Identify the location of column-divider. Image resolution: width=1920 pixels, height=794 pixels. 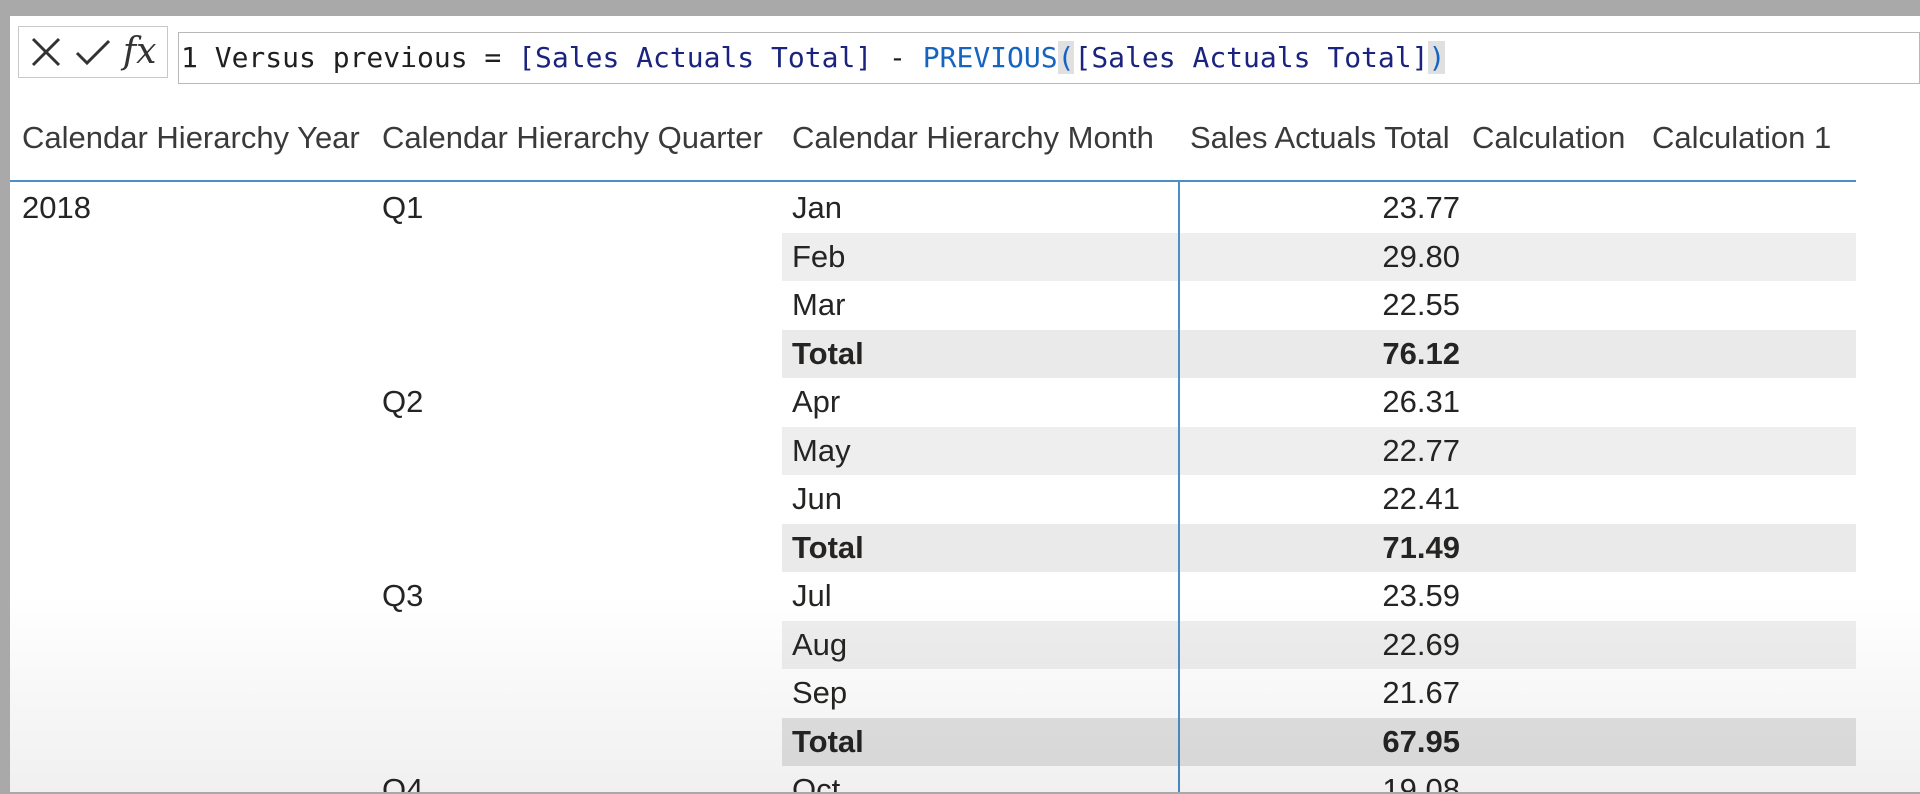
(1179, 486).